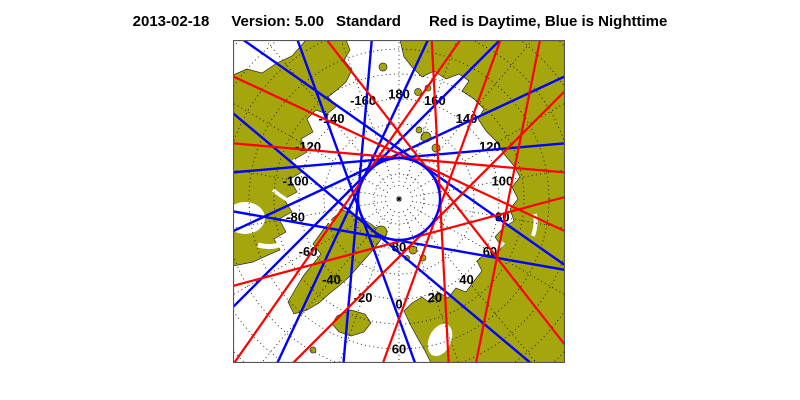 This screenshot has height=400, width=800. What do you see at coordinates (508, 201) in the screenshot?
I see `daytime-track` at bounding box center [508, 201].